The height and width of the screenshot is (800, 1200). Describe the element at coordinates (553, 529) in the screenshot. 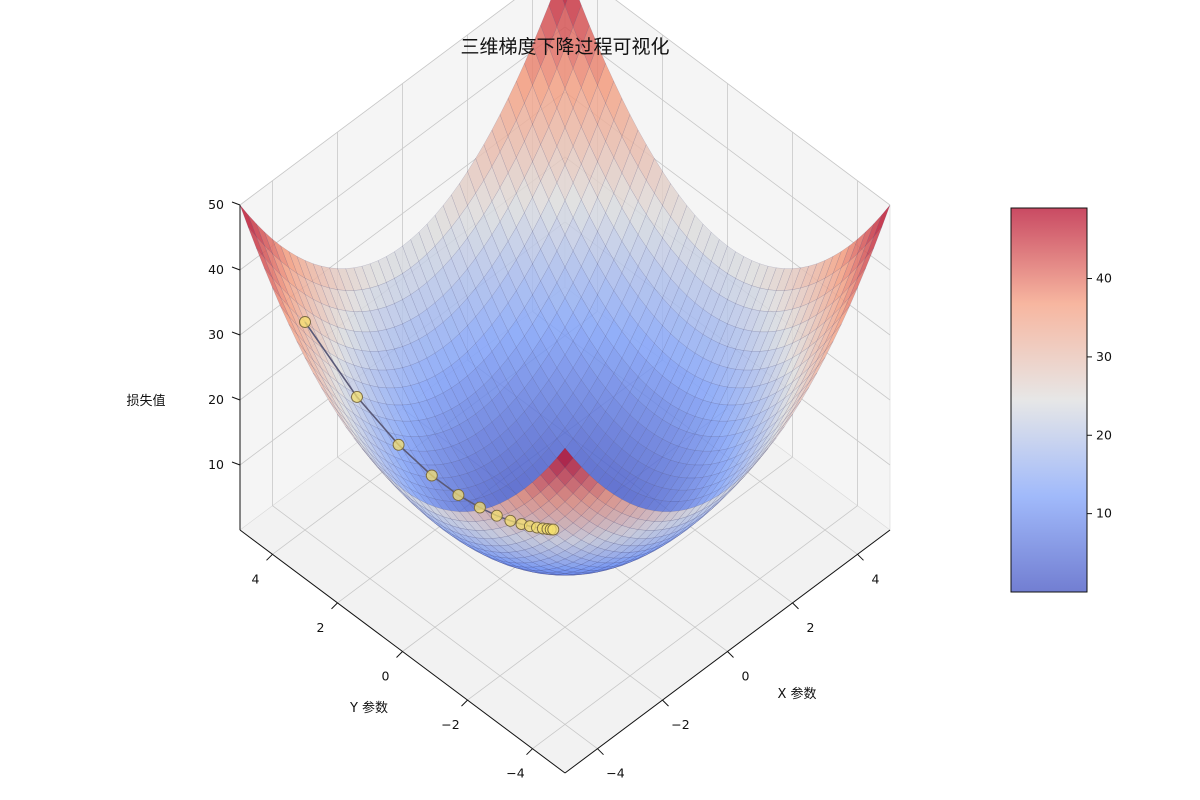

I see `descent-step-point` at that location.